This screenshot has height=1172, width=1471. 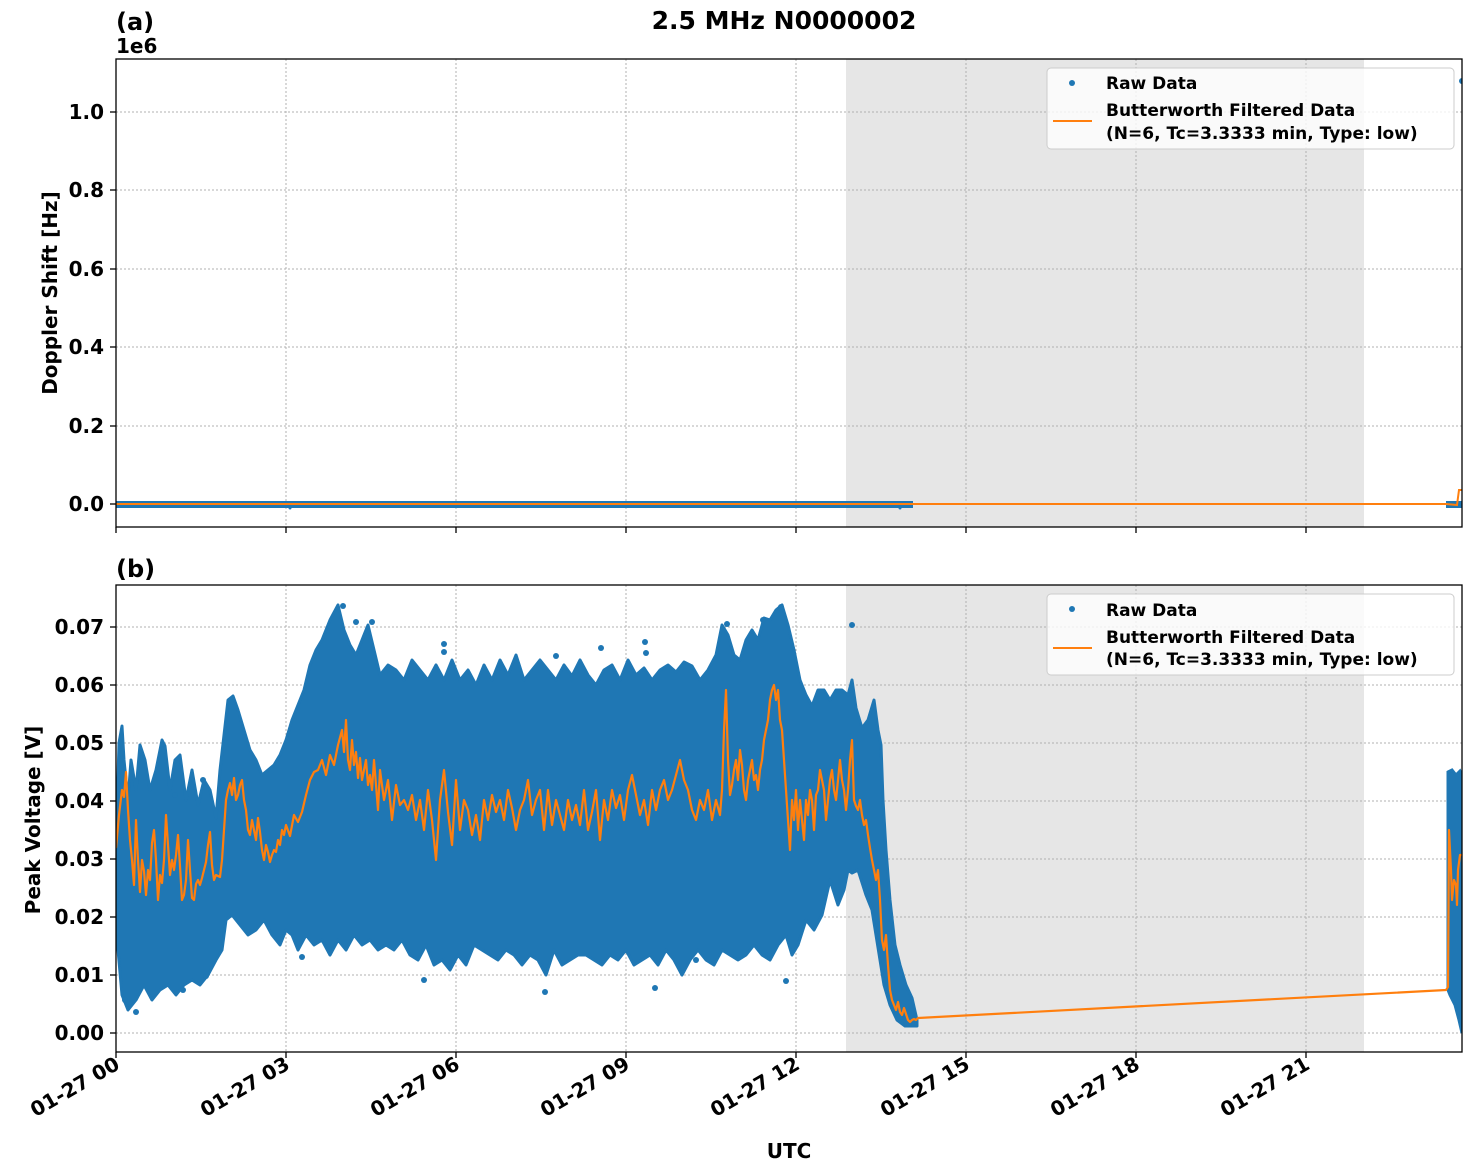 I want to click on y-tick-label: 0.04, so click(x=79, y=801).